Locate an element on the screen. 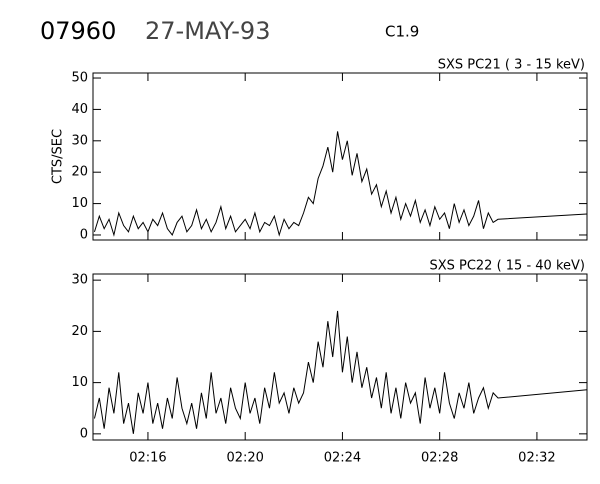  x-tick-label: 02:24 is located at coordinates (342, 458).